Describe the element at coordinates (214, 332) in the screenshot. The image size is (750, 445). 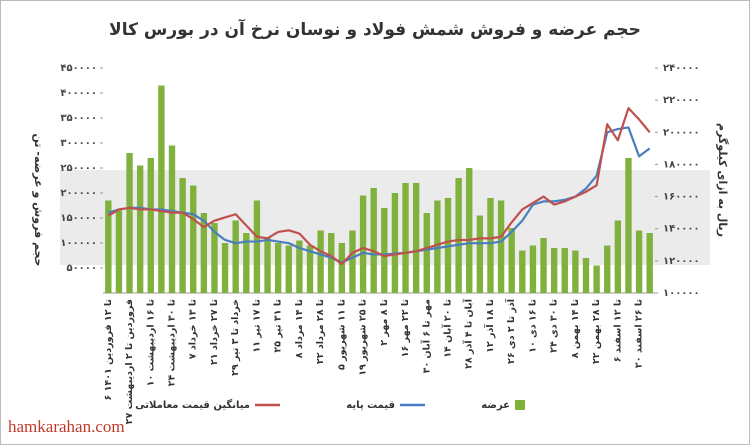
I see `x-tick-label: ۲۱ تا ۲۷ خرداد` at that location.